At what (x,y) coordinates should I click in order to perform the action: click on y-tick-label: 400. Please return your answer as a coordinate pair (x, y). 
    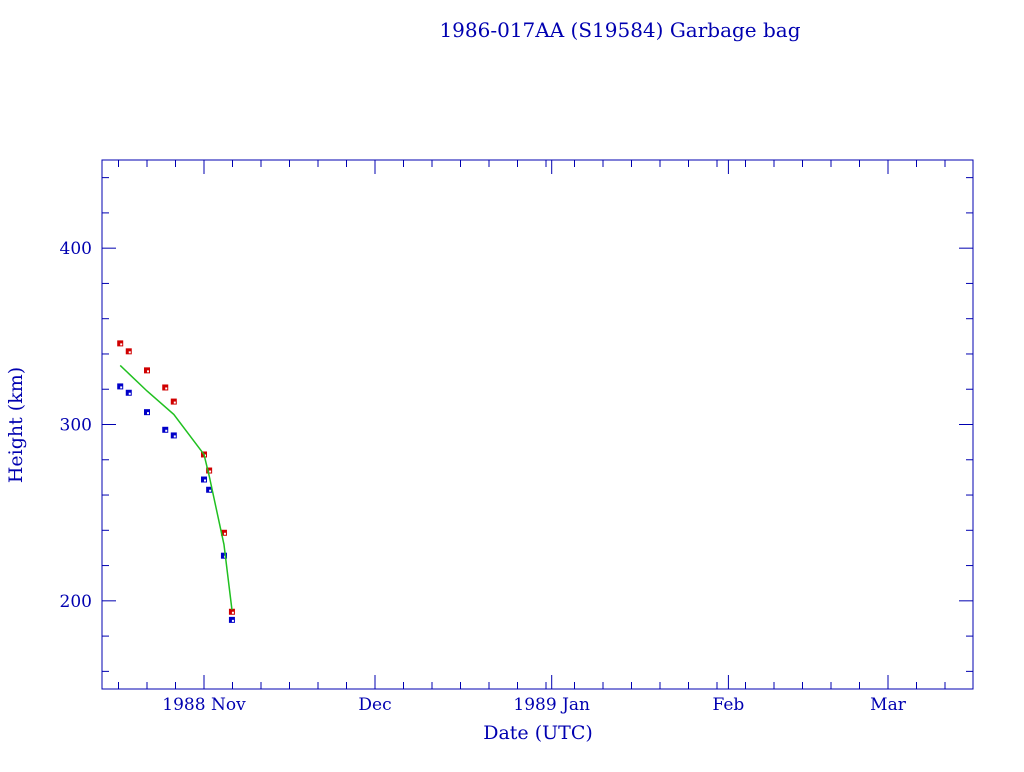
    Looking at the image, I should click on (76, 249).